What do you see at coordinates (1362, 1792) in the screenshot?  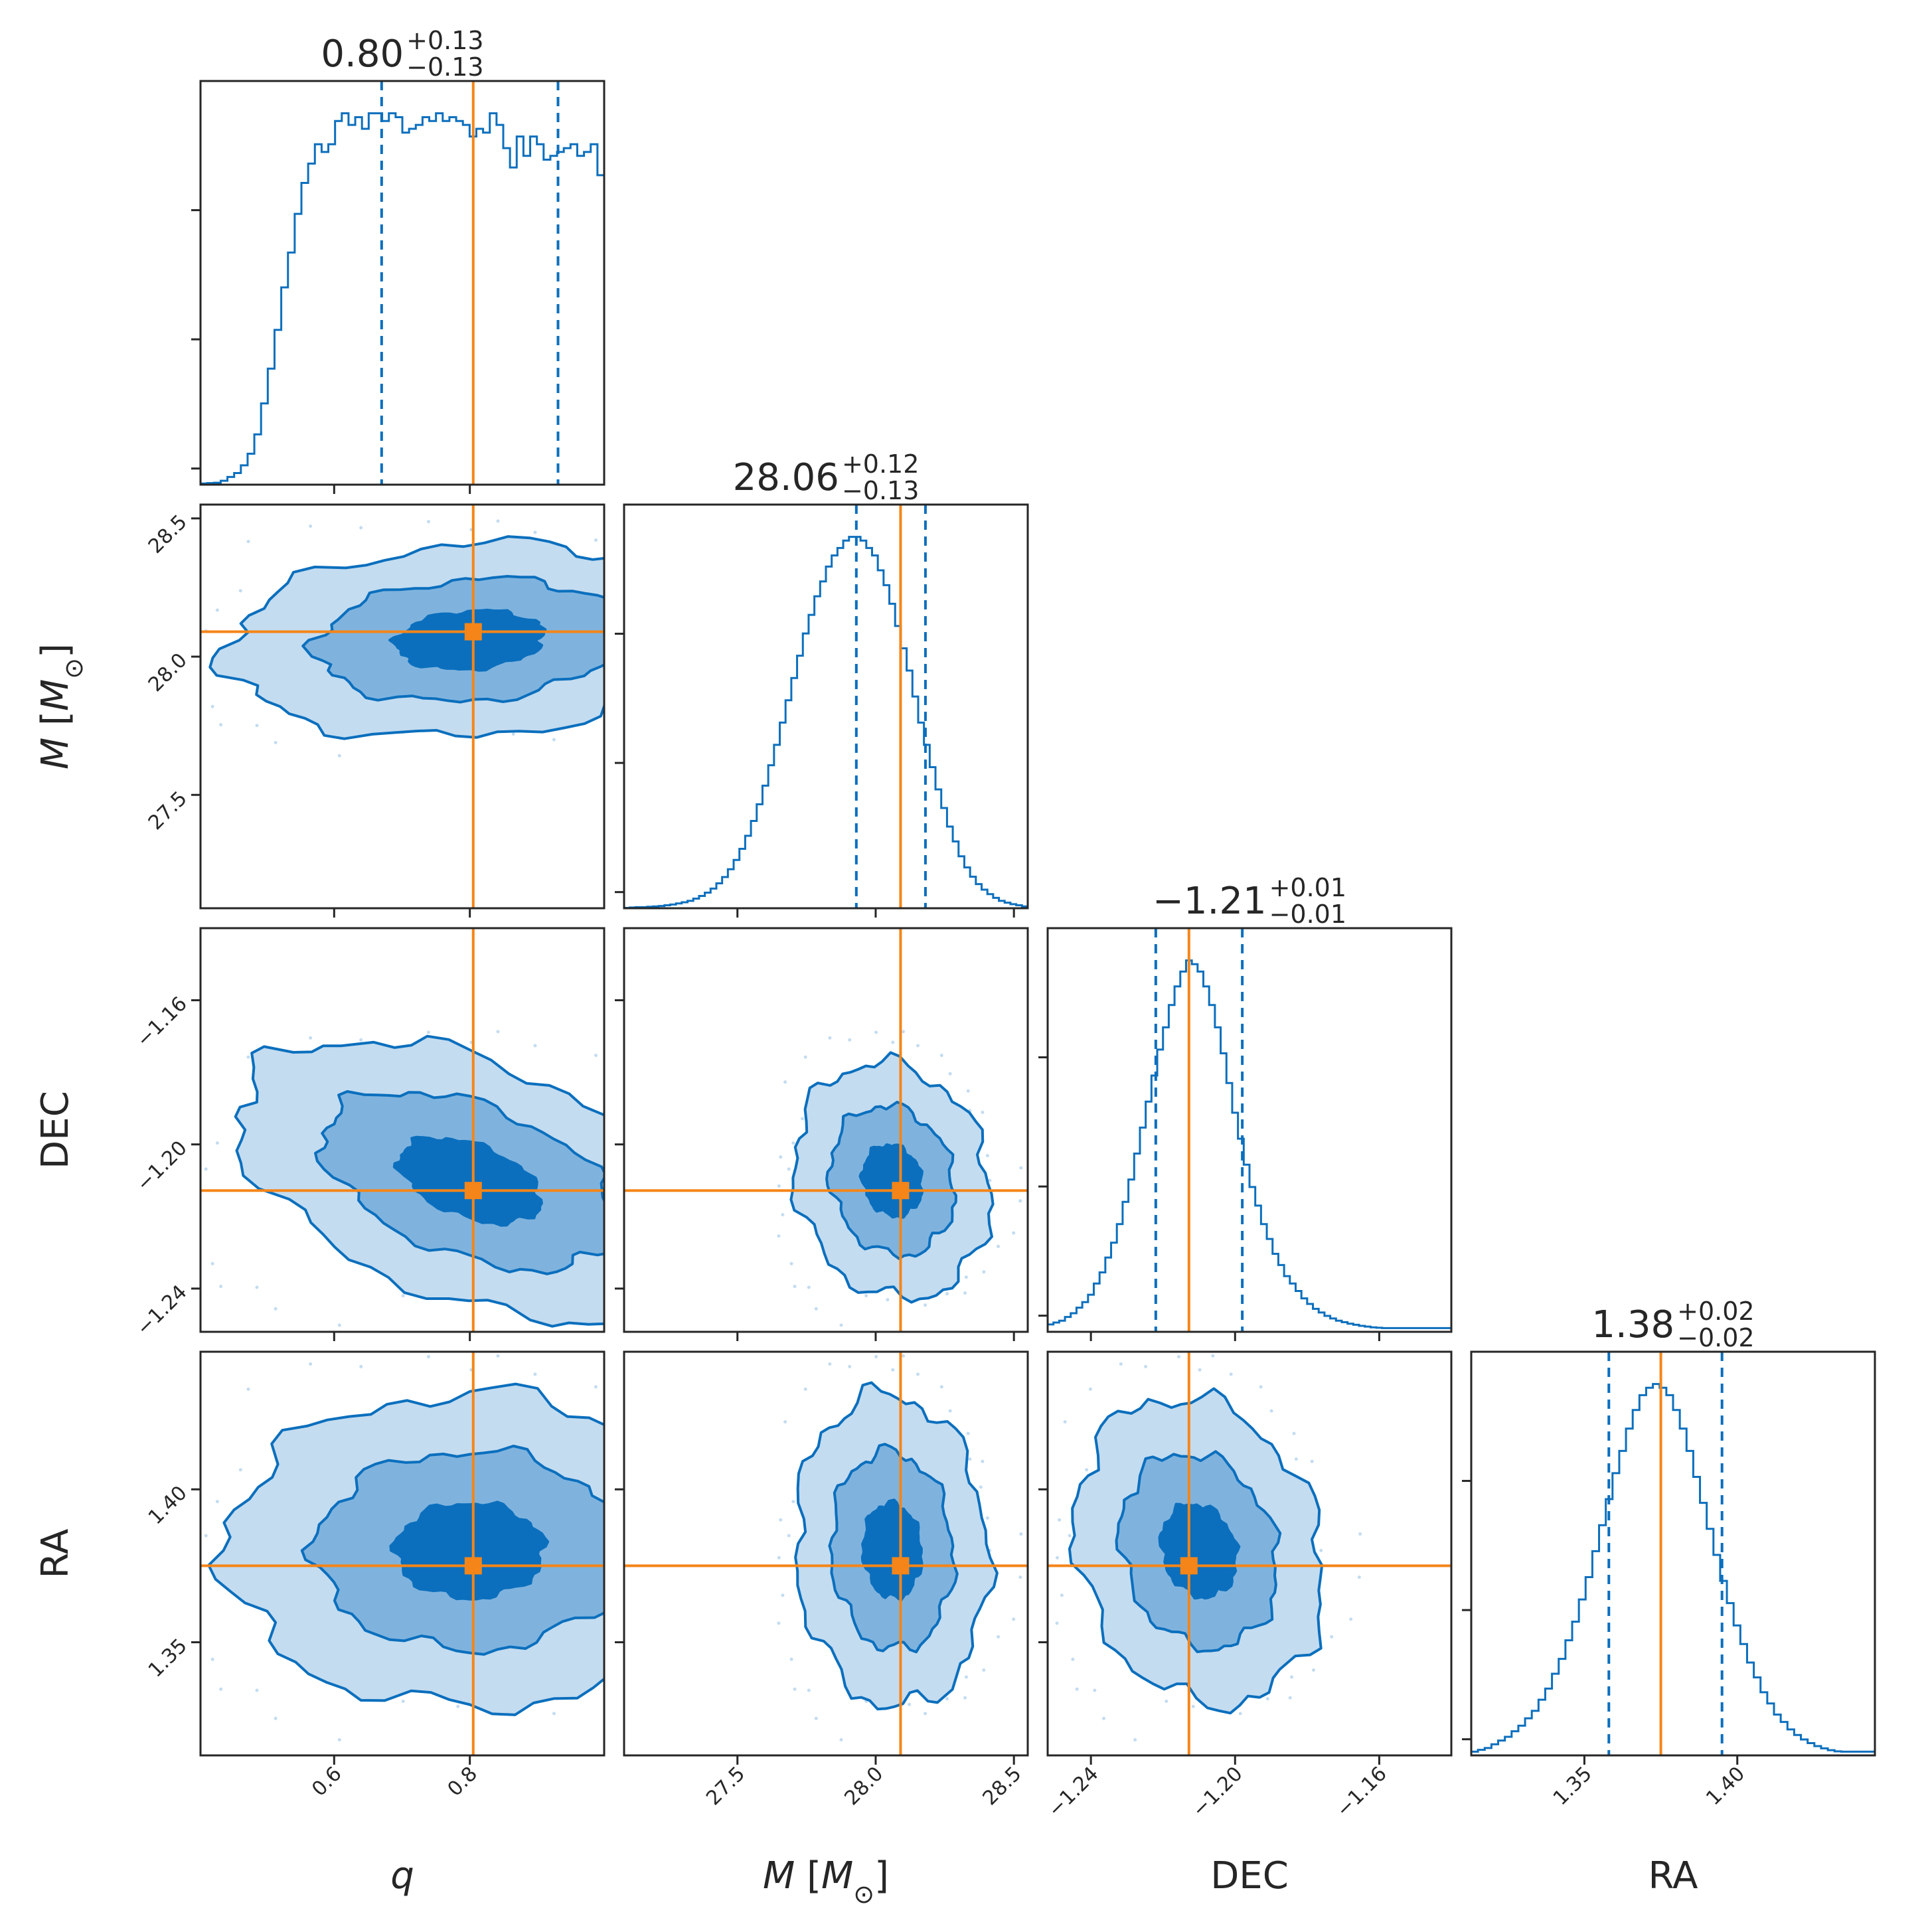 I see `x-tick-label-DEC: −1.16` at bounding box center [1362, 1792].